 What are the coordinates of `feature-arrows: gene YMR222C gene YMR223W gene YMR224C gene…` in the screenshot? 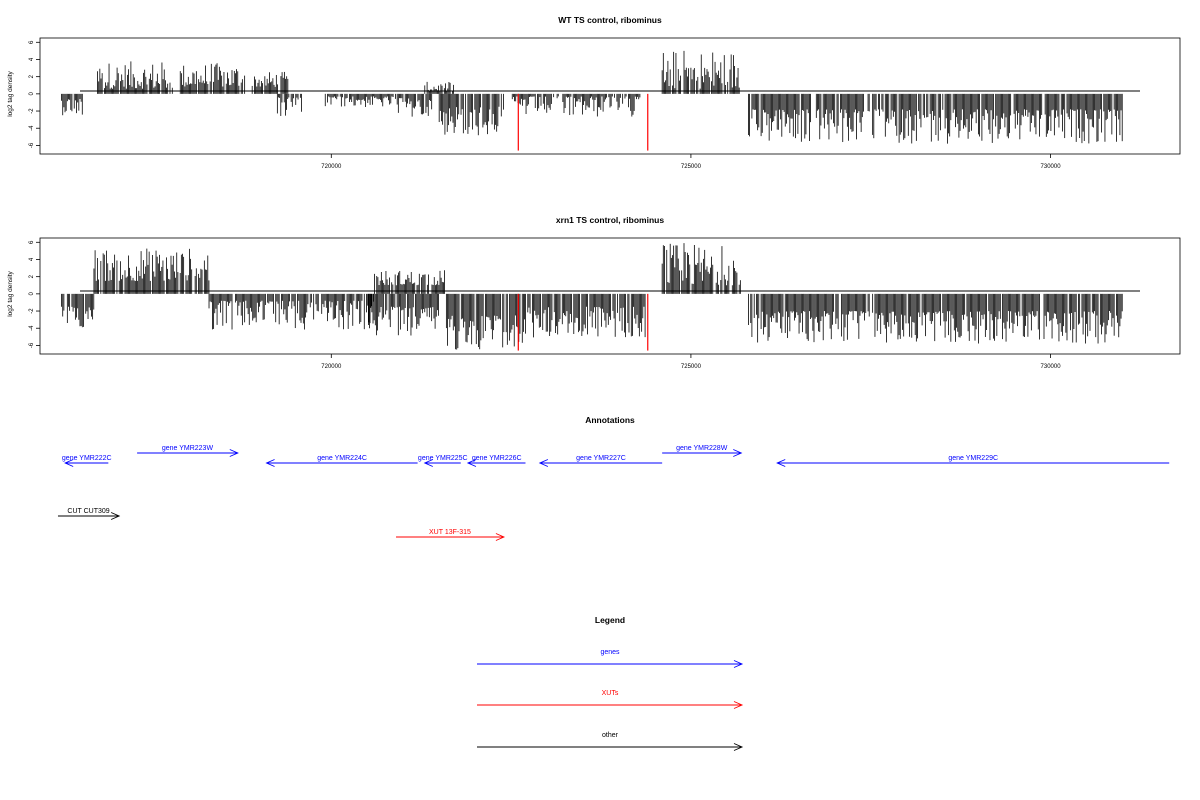 It's located at (613, 493).